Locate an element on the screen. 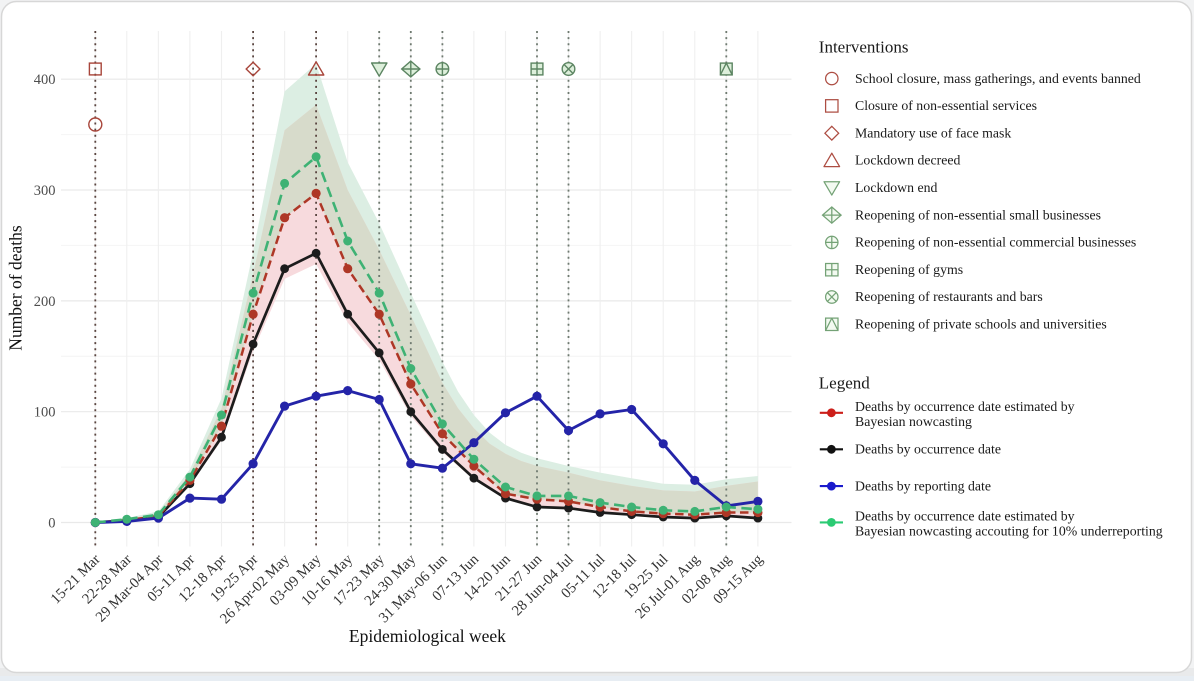 This screenshot has height=681, width=1194. svg-text: Reopening of gyms is located at coordinates (909, 269).